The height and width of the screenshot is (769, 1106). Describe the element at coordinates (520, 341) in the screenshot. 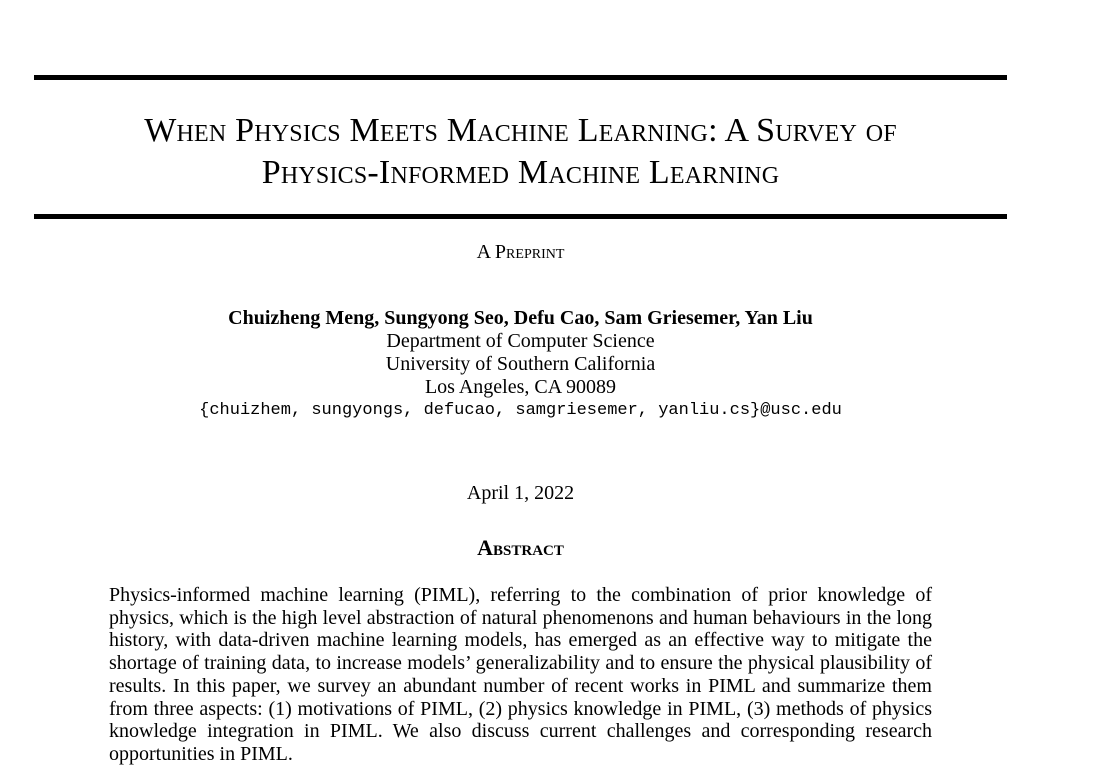

I see `department: Department of Computer Science` at that location.